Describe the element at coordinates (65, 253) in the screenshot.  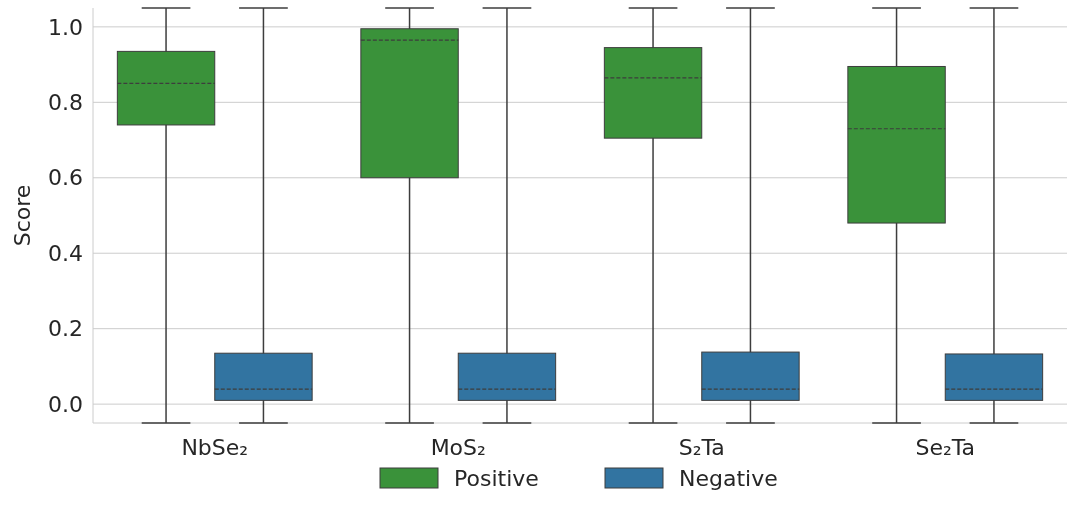
I see `y-tick-label: 0.4` at that location.